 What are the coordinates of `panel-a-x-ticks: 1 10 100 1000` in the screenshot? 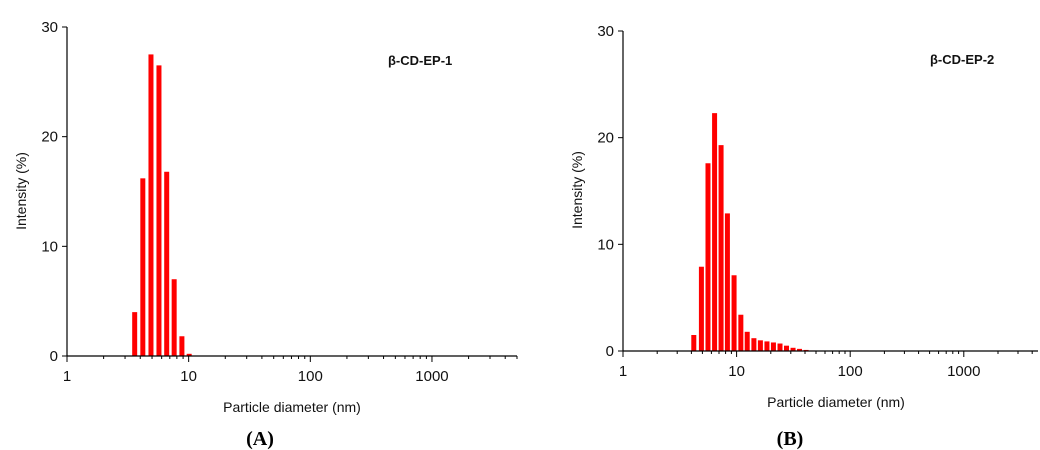 It's located at (290, 370).